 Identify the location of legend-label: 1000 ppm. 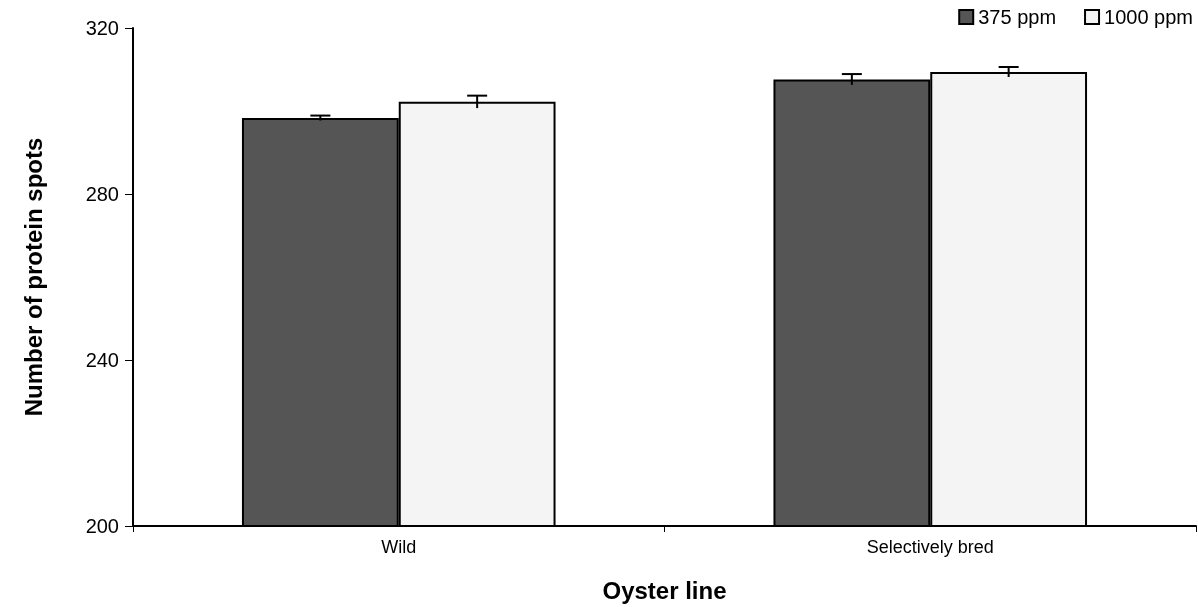
(1149, 17).